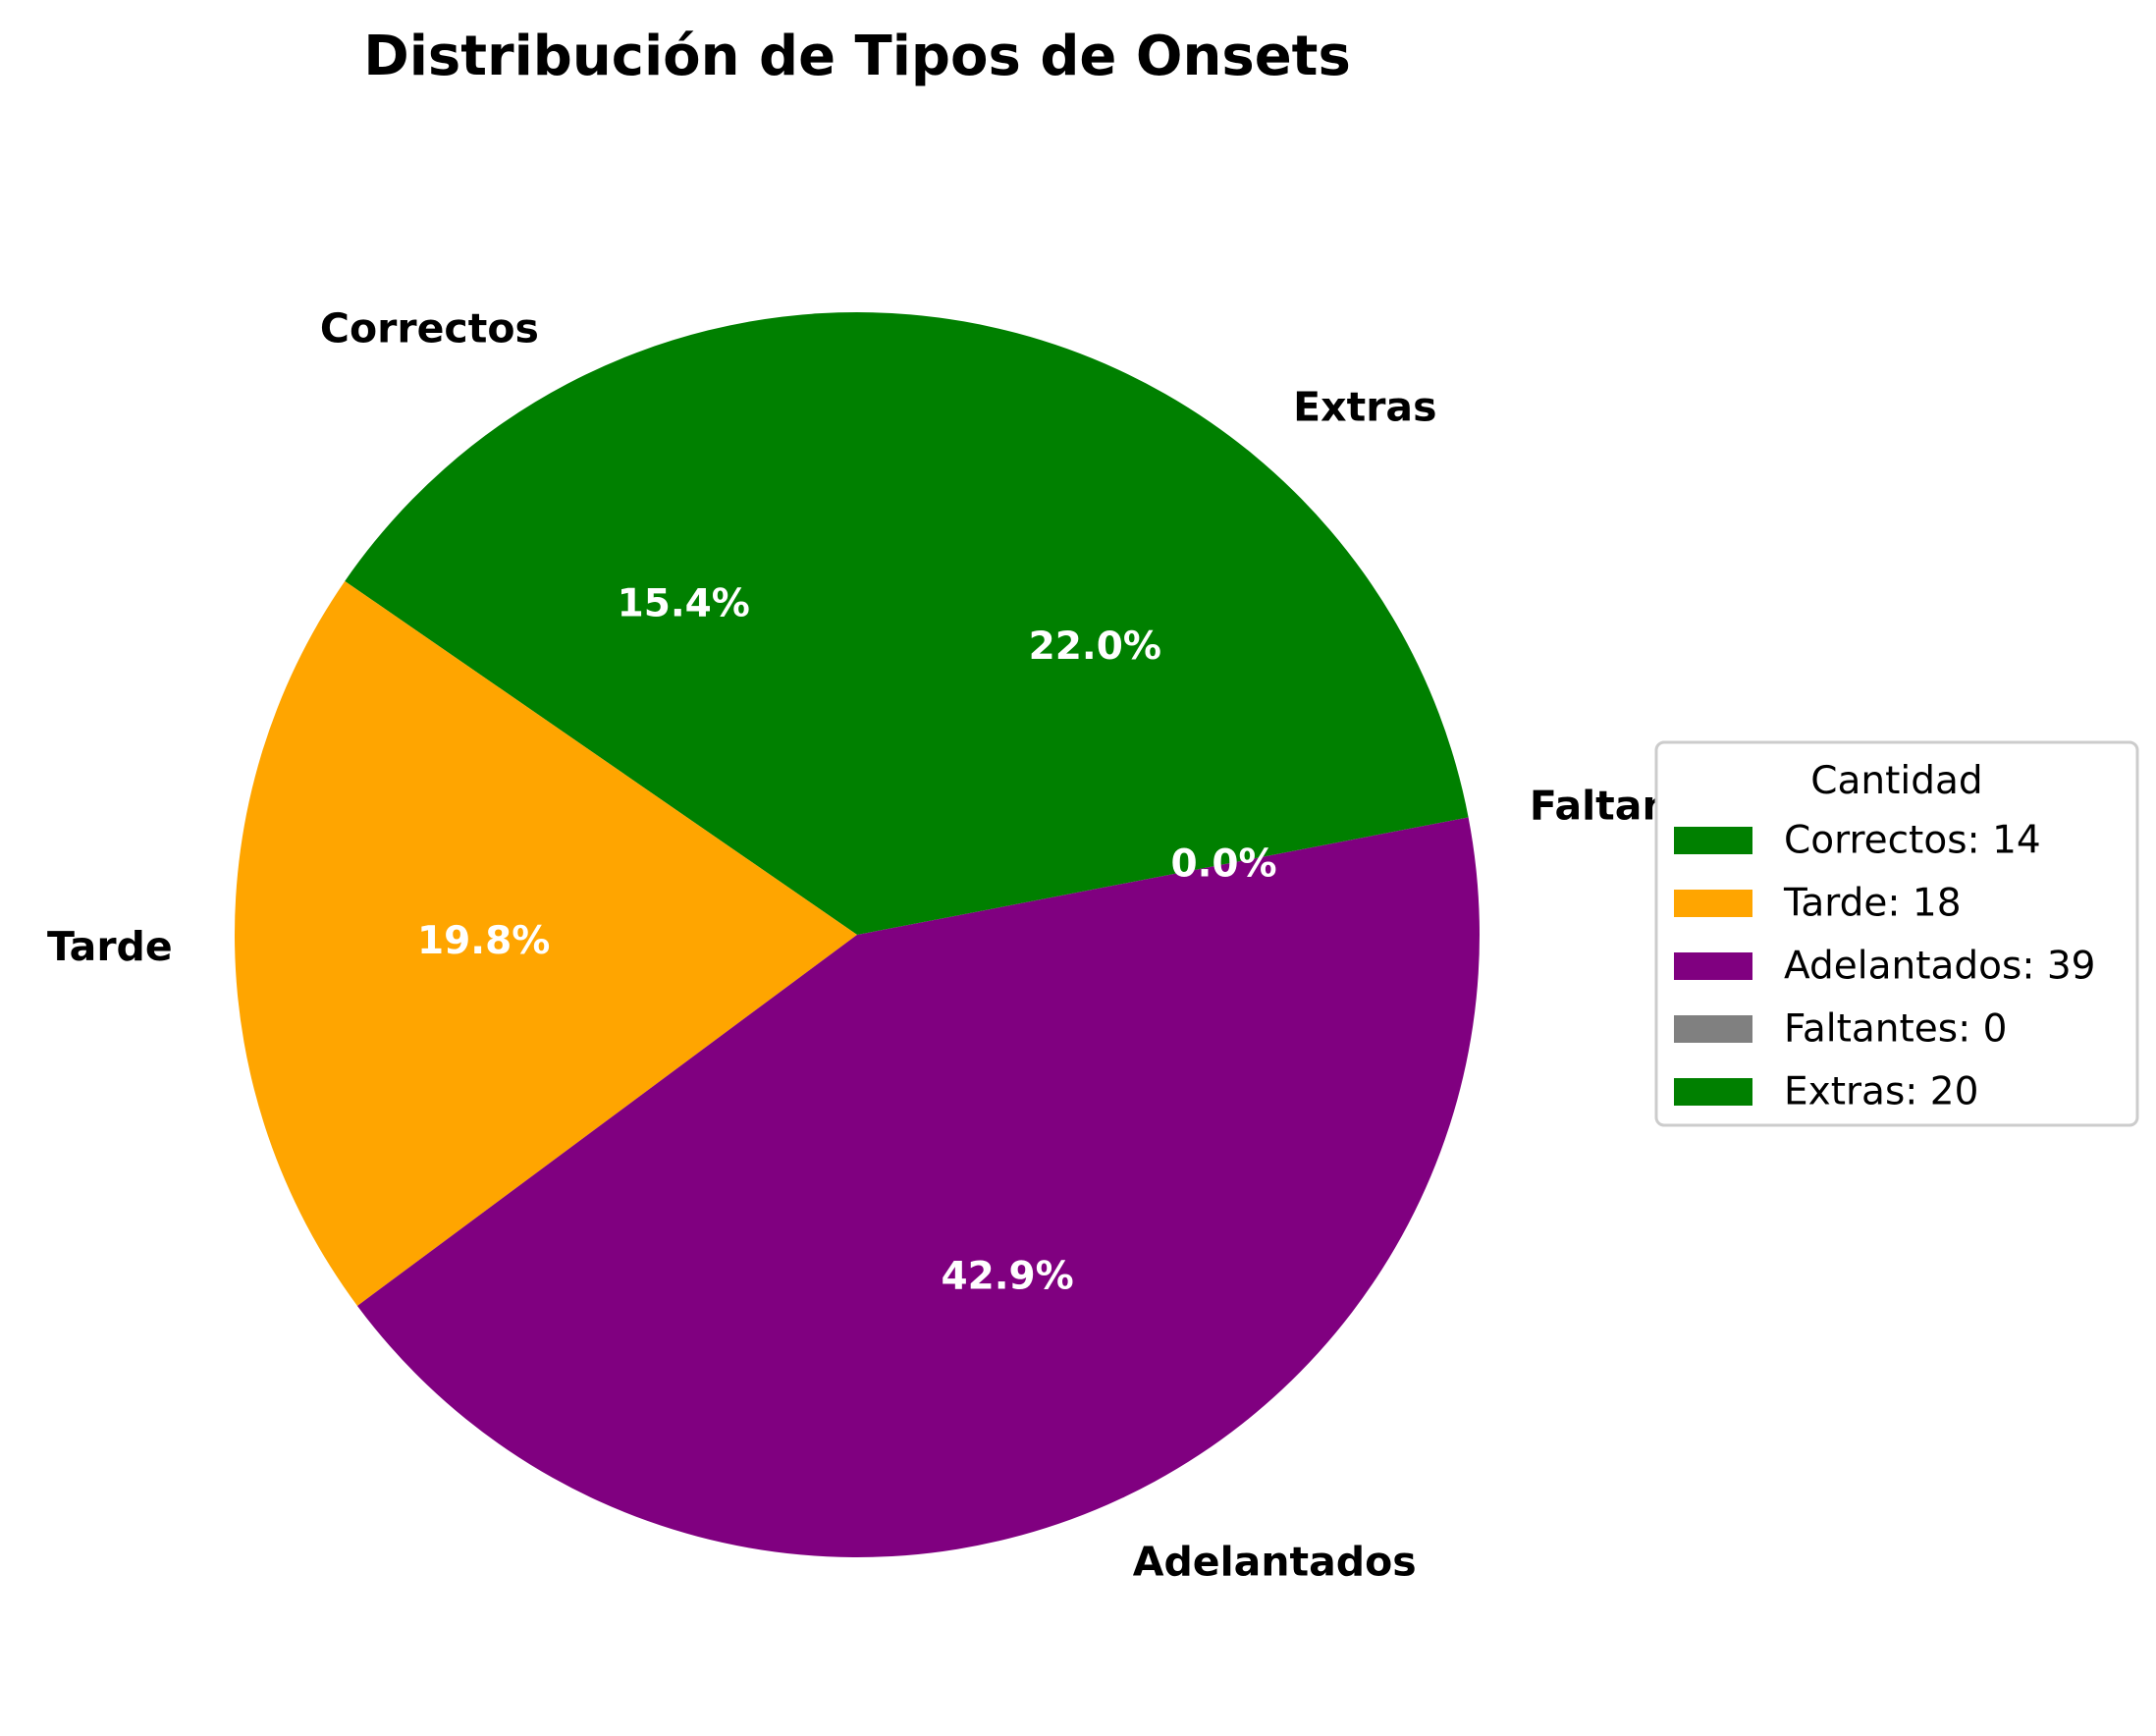 This screenshot has height=1736, width=2156. What do you see at coordinates (1007, 1277) in the screenshot?
I see `percent-label-adelantados: 42.9%` at bounding box center [1007, 1277].